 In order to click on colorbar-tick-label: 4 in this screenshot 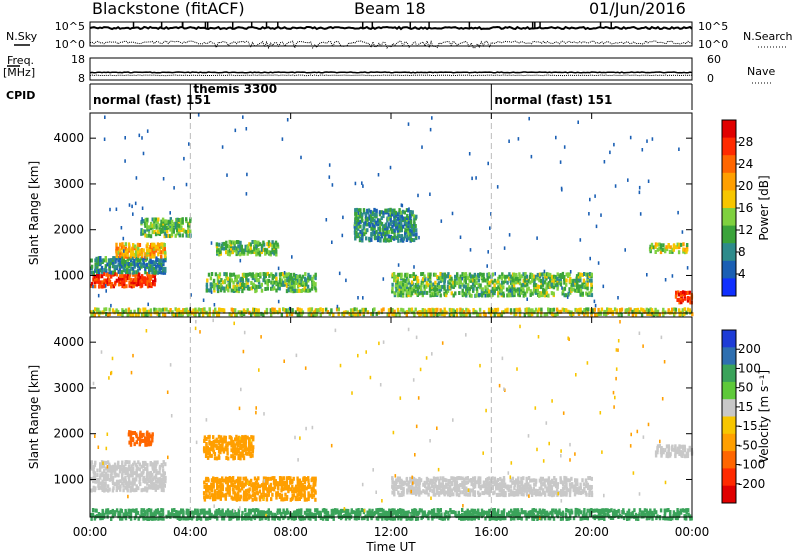, I will do `click(742, 274)`.